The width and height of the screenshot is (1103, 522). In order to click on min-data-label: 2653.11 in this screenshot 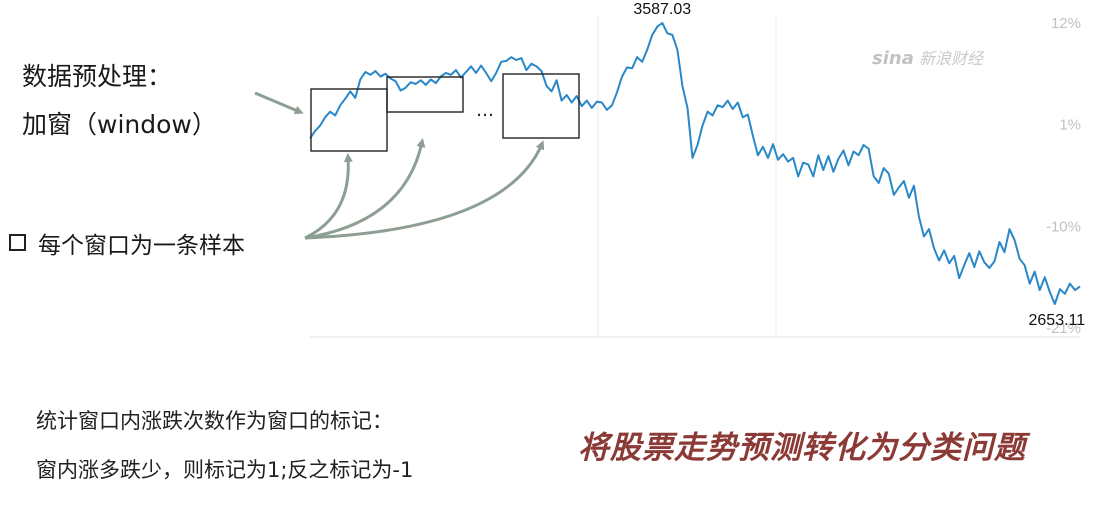, I will do `click(1057, 320)`.